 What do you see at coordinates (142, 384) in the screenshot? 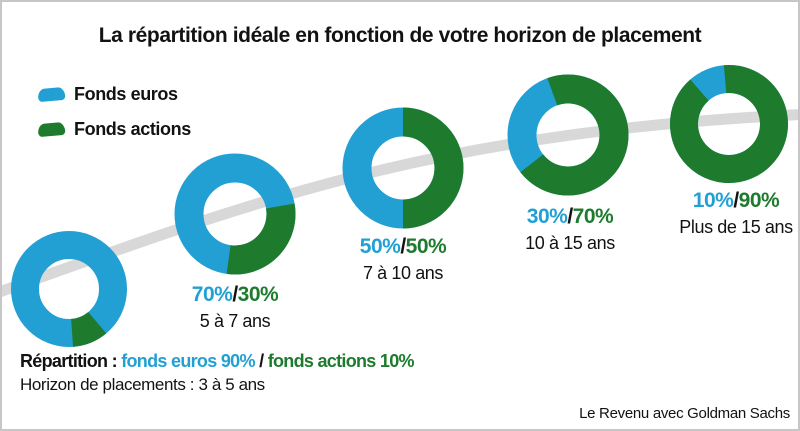
I see `horizon-line: Horizon de placements : 3 à 5 ans` at bounding box center [142, 384].